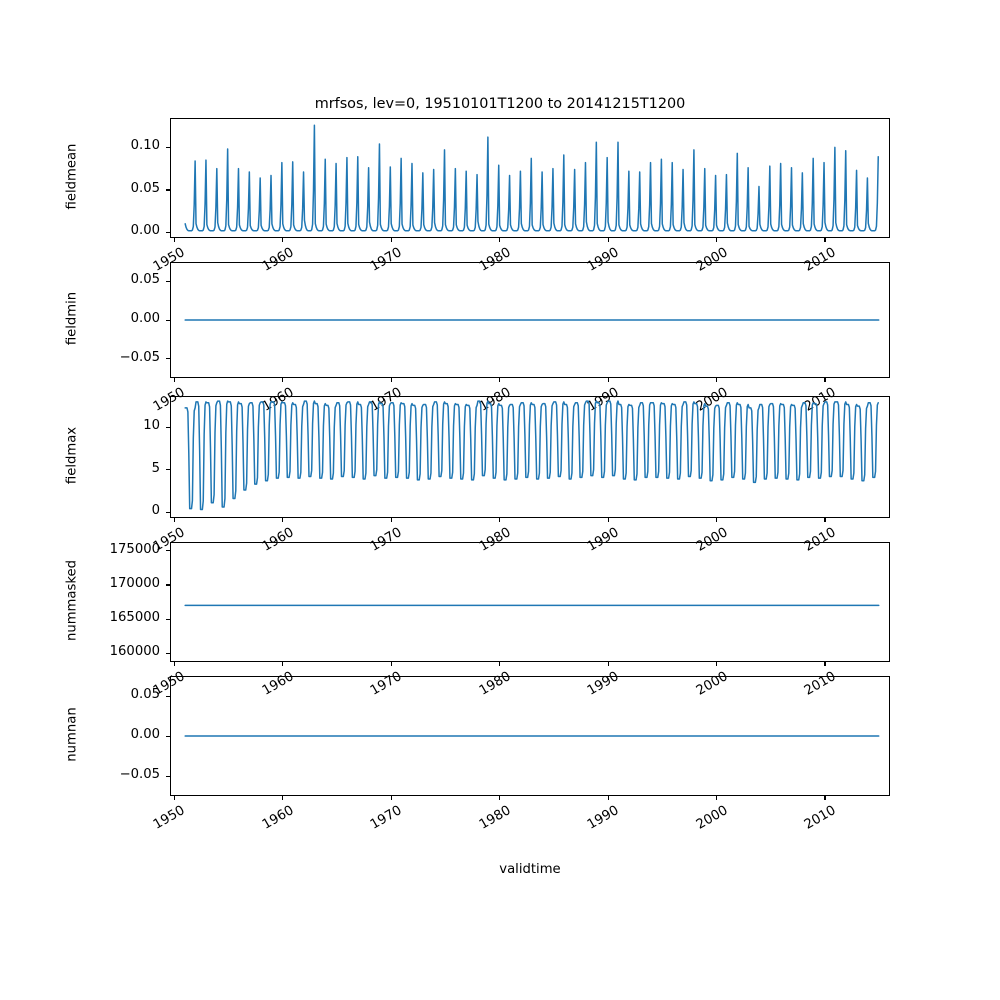  I want to click on x-tick-label: 1990, so click(603, 818).